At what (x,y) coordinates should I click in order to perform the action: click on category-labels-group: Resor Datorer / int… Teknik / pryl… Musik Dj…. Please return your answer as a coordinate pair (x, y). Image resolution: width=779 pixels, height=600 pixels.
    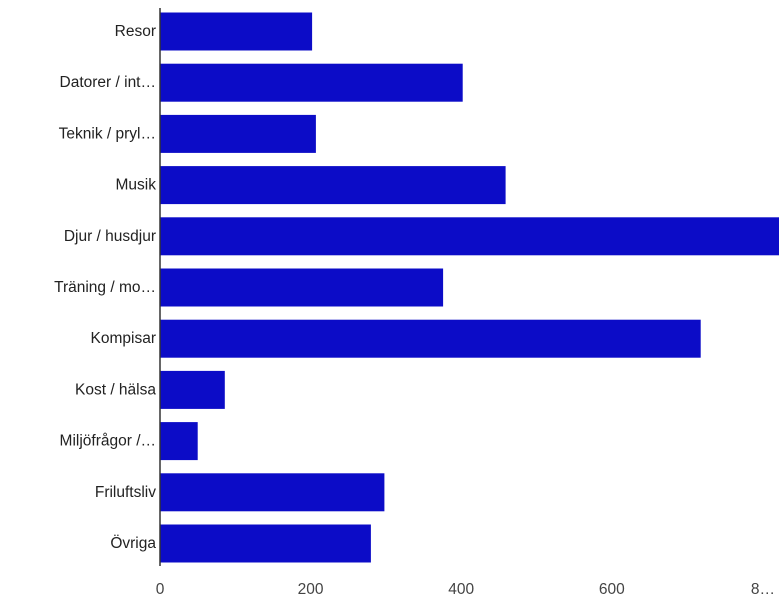
    Looking at the image, I should click on (105, 287).